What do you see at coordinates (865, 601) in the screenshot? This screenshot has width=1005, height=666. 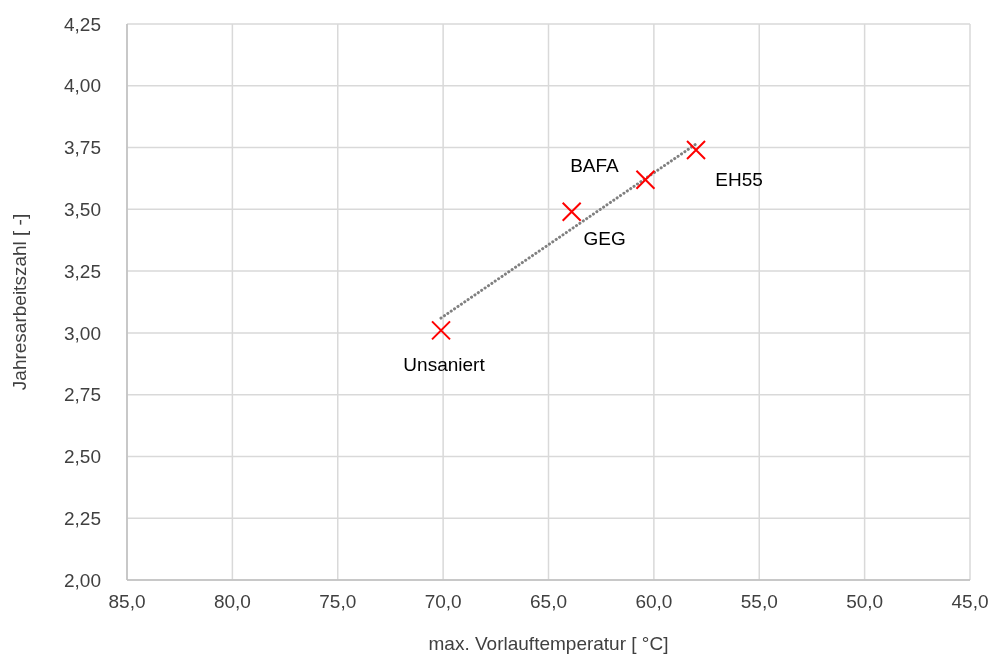 I see `x-tick-label: 50,0` at bounding box center [865, 601].